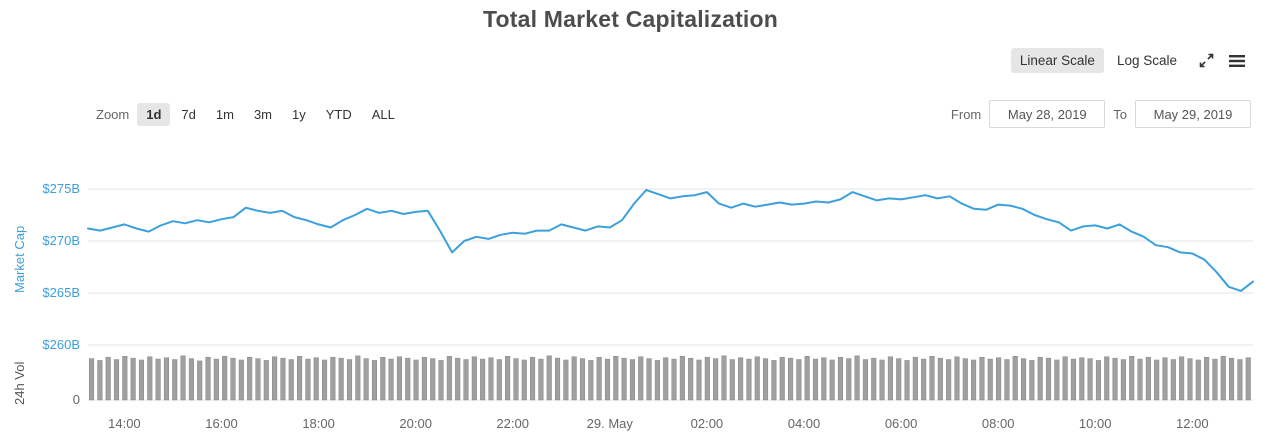 This screenshot has height=448, width=1261. What do you see at coordinates (1237, 61) in the screenshot?
I see `chart-context-menu-icon` at bounding box center [1237, 61].